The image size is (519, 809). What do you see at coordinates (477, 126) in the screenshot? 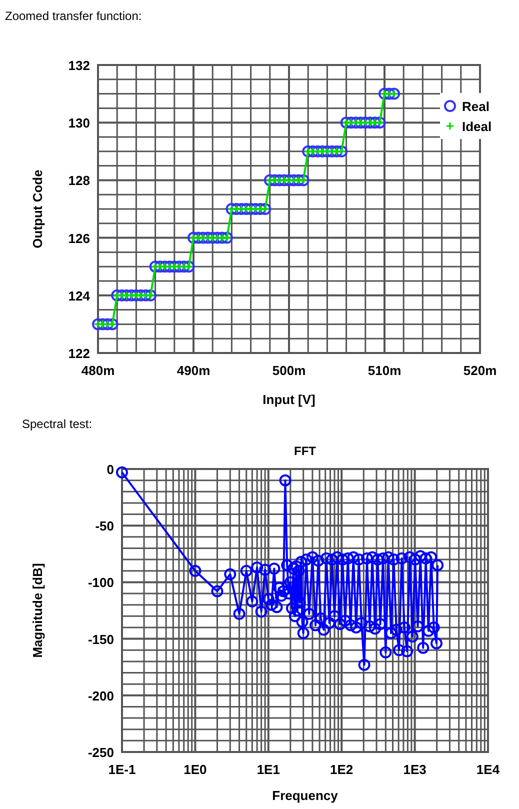
I see `legend-label: Ideal` at bounding box center [477, 126].